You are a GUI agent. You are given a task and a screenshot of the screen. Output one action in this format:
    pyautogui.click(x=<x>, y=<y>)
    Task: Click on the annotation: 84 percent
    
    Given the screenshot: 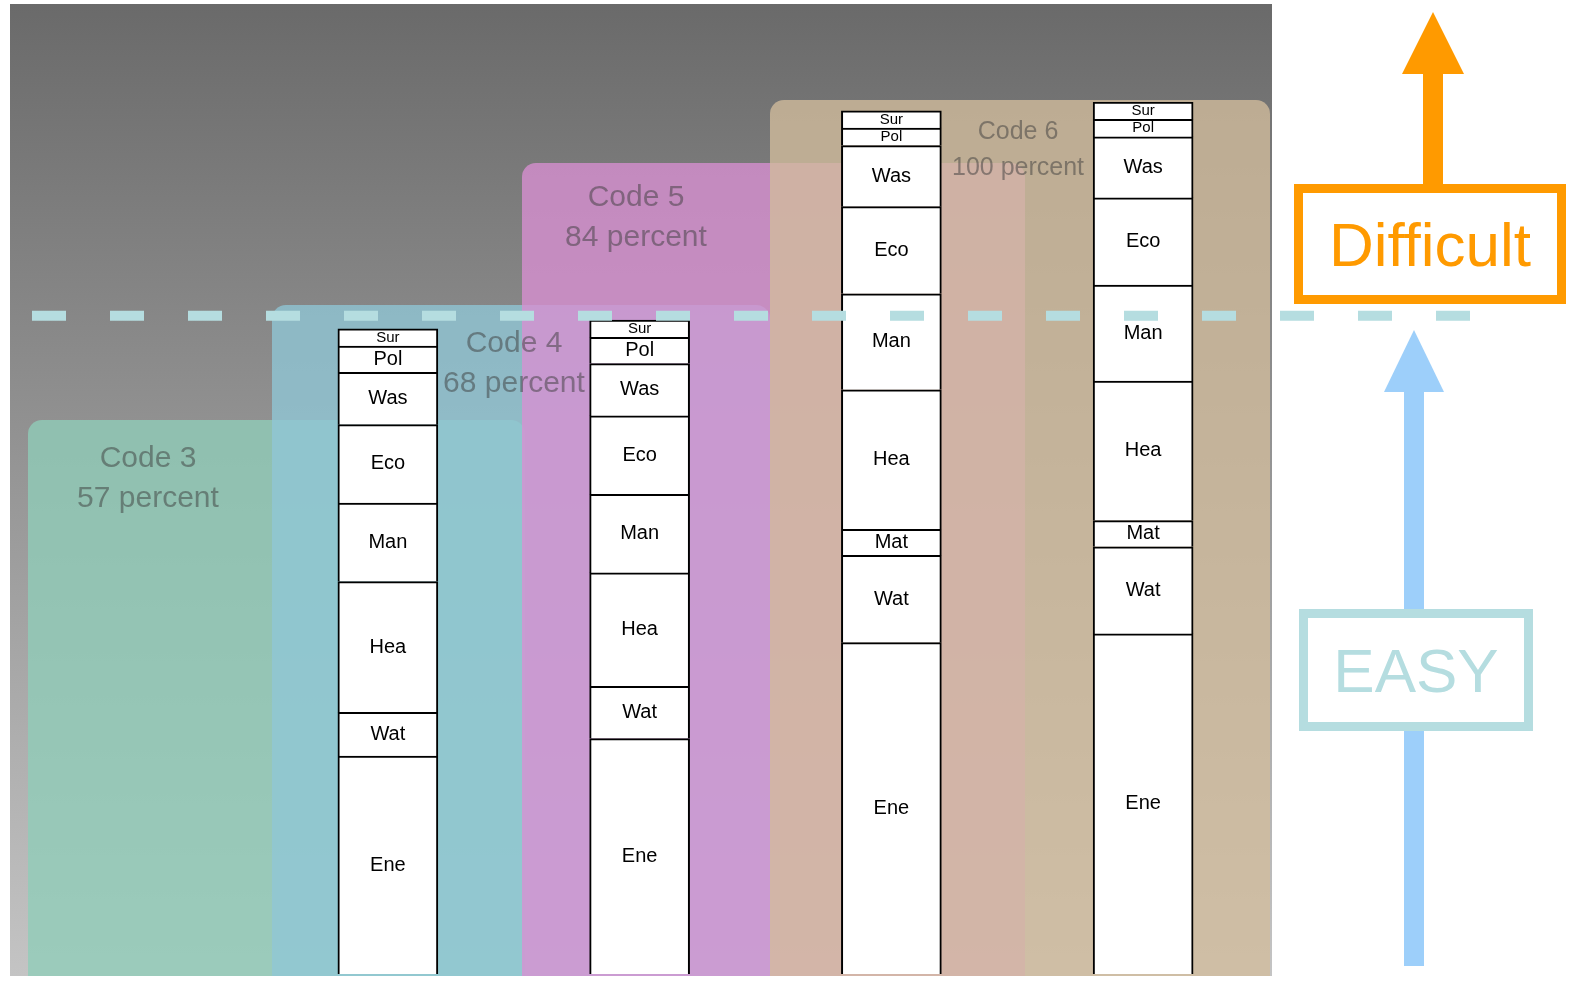 What is the action you would take?
    pyautogui.click(x=636, y=236)
    